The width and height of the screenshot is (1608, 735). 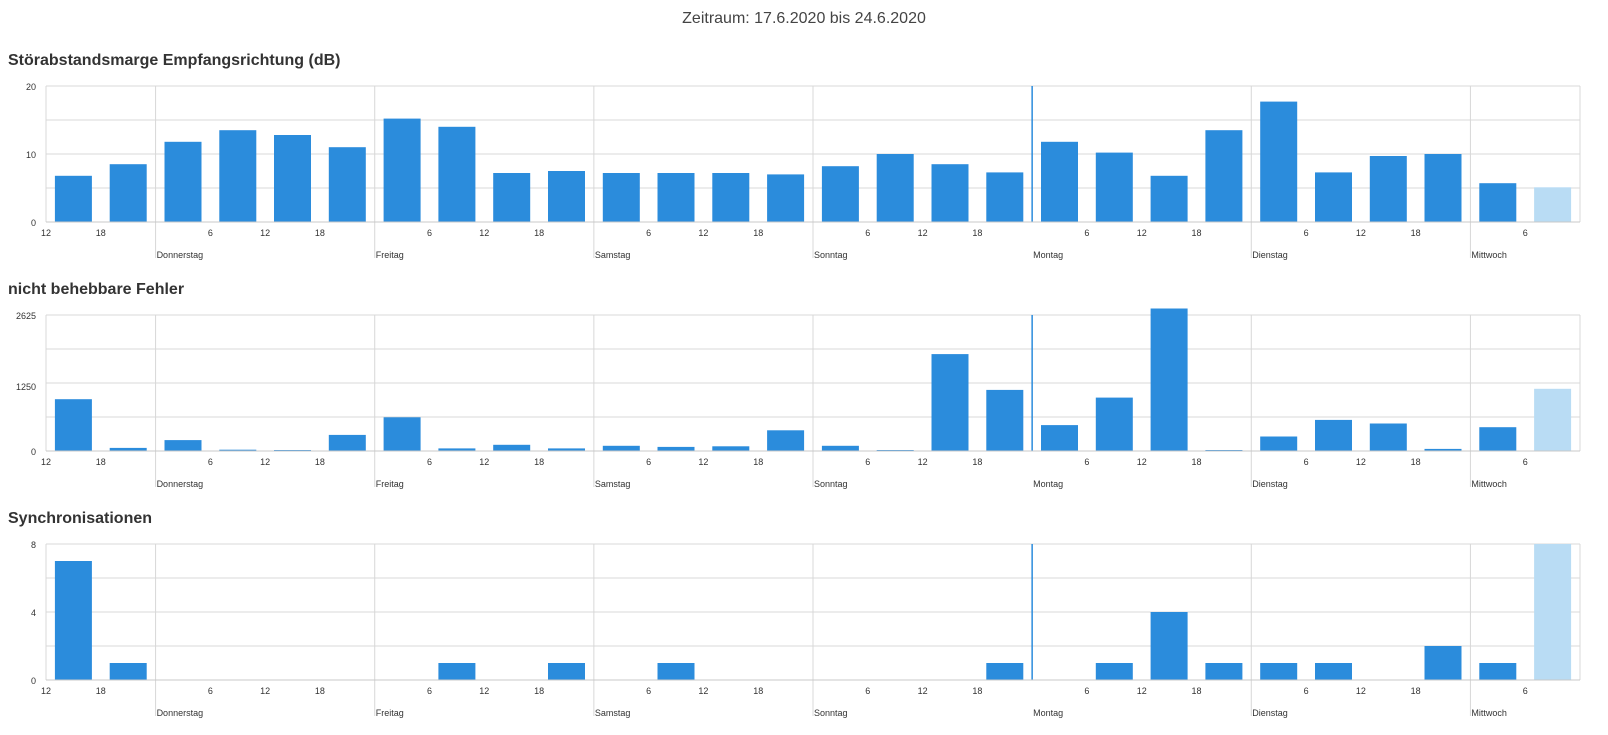 I want to click on x-day-label: Donnerstag, so click(x=180, y=255).